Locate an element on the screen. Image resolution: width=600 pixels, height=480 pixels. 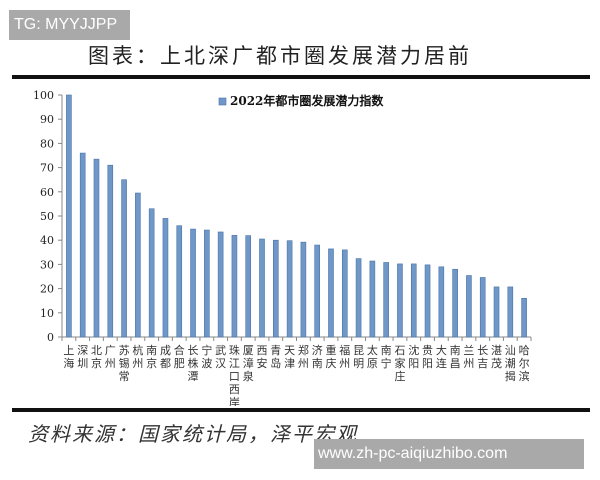
x-tick-label: 成 is located at coordinates (165, 350).